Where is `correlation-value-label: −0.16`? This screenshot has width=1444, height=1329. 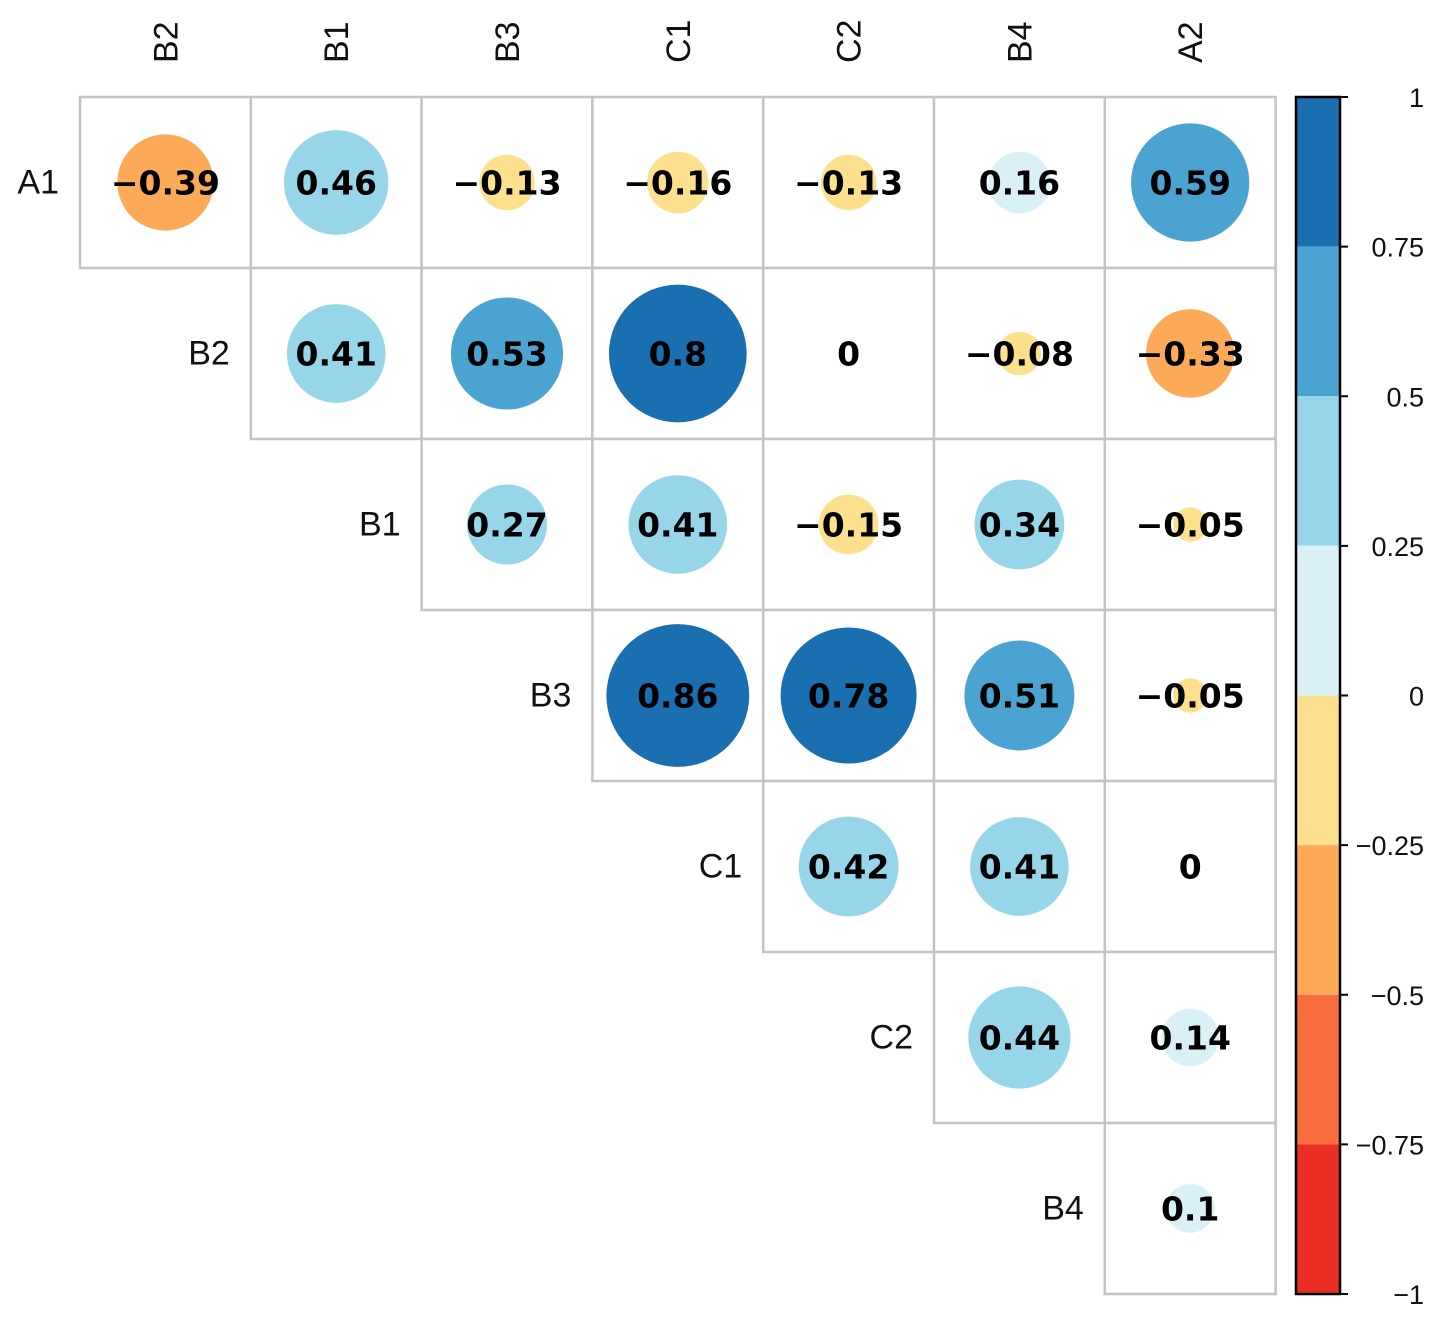
correlation-value-label: −0.16 is located at coordinates (677, 183).